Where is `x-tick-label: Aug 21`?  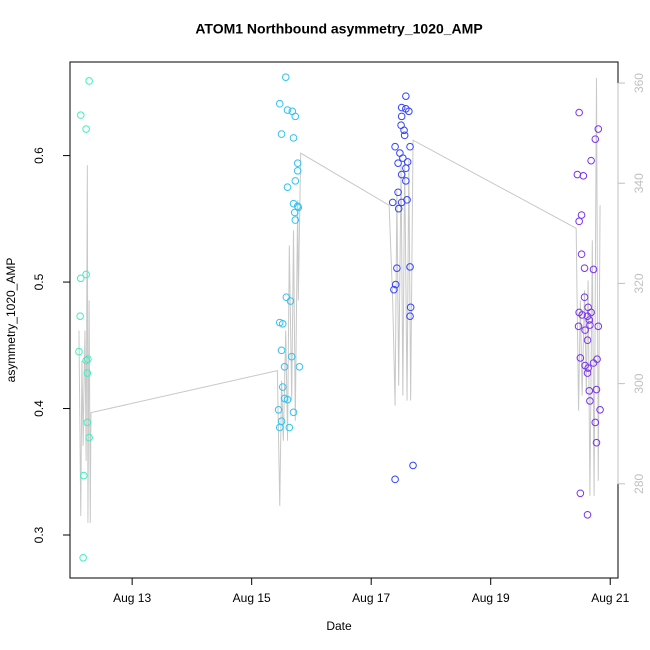 x-tick-label: Aug 21 is located at coordinates (610, 598).